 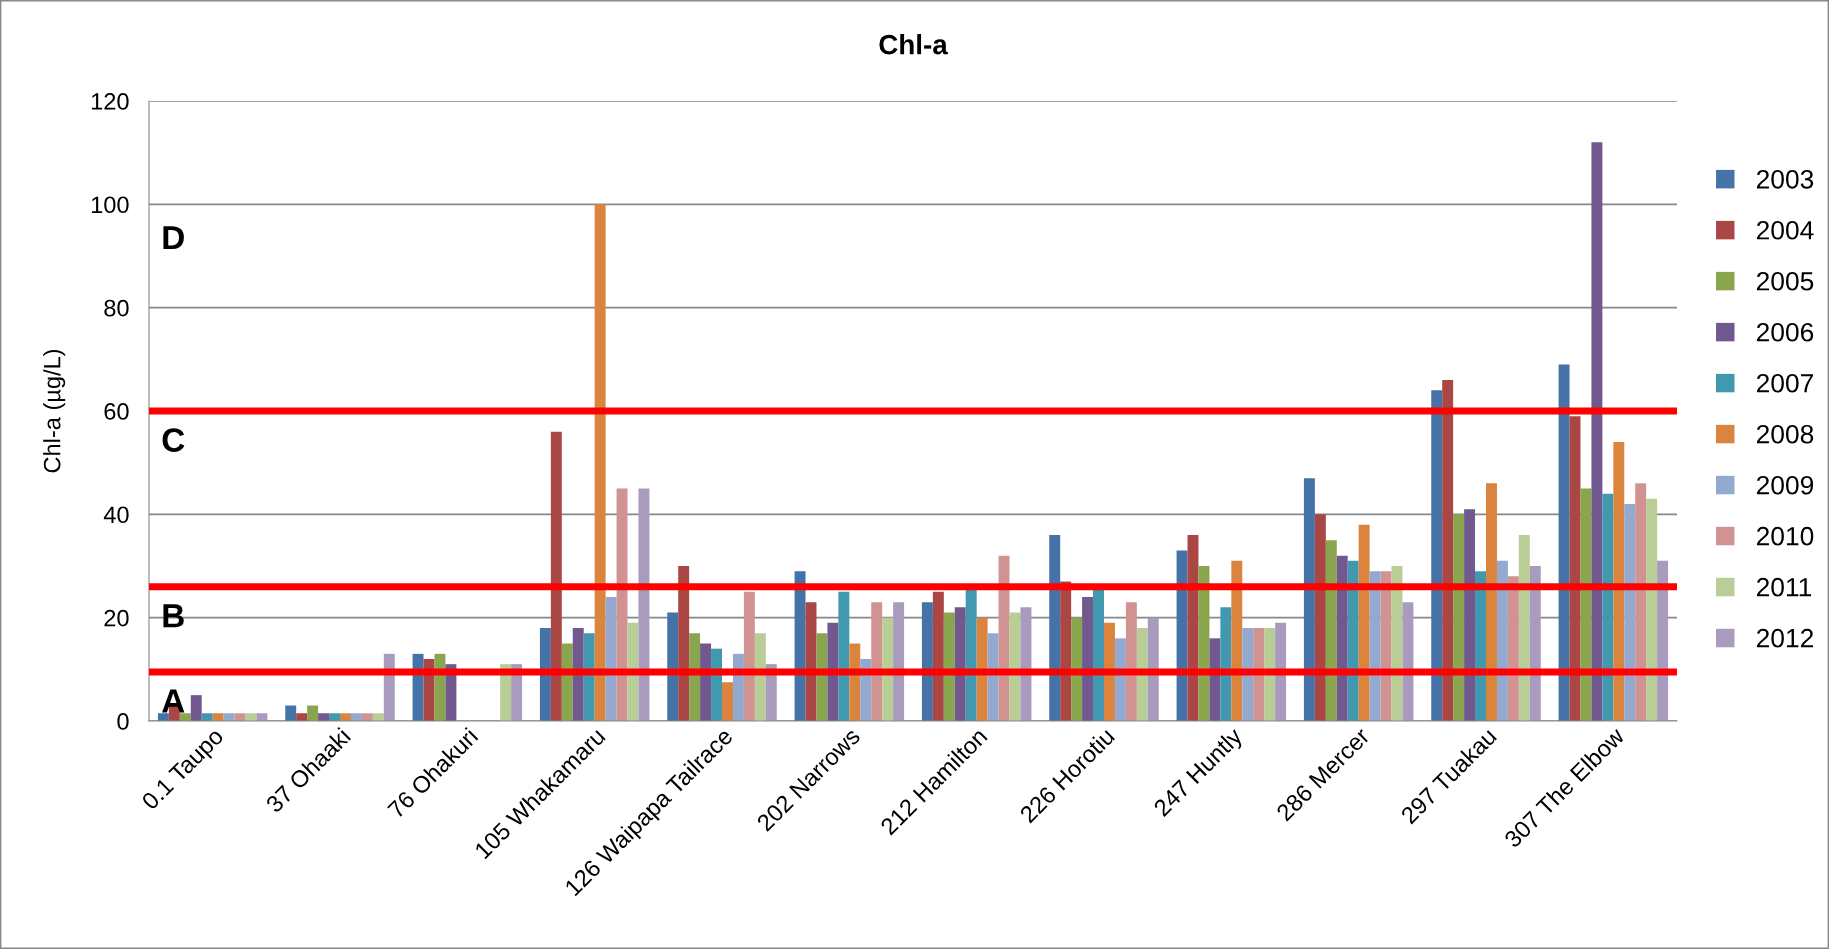 I want to click on legend-label: 2006, so click(x=1785, y=332).